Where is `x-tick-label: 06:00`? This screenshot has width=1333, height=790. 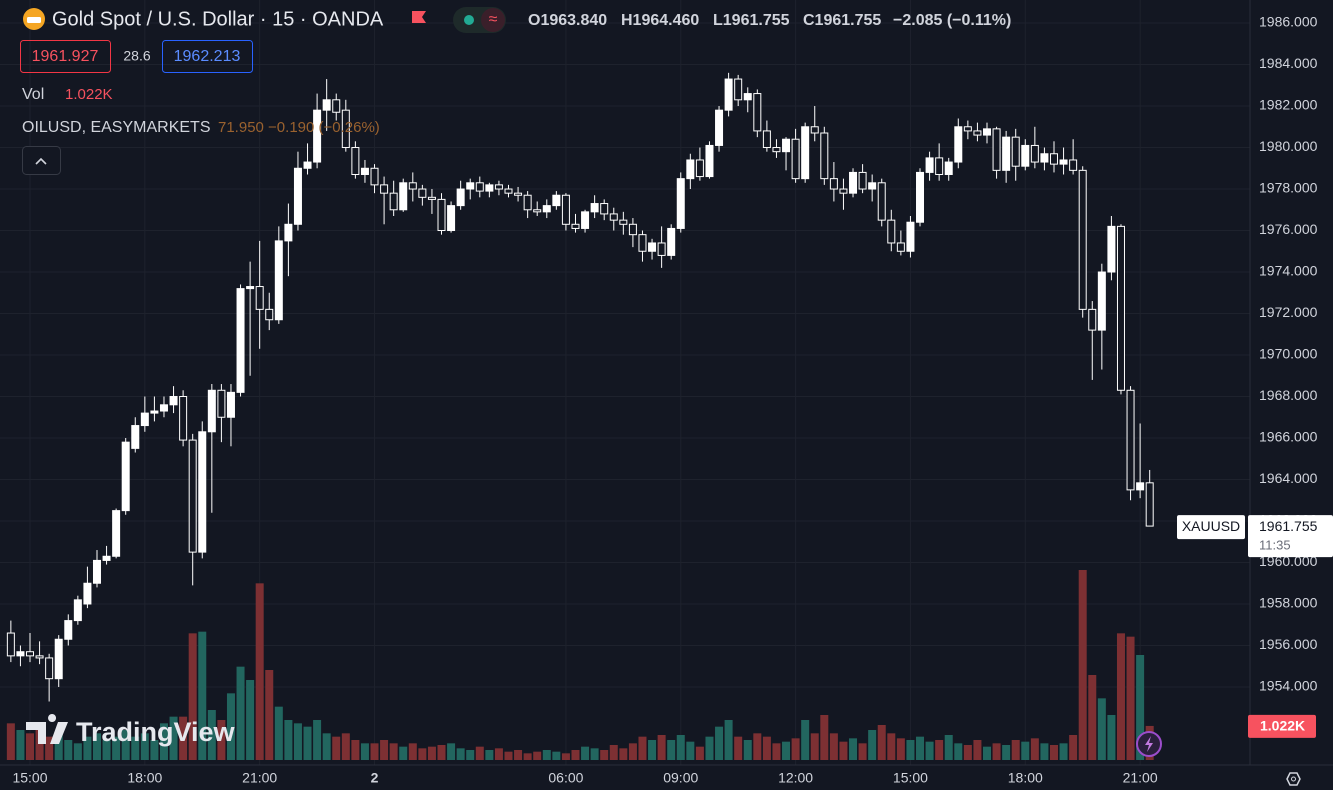 x-tick-label: 06:00 is located at coordinates (565, 778).